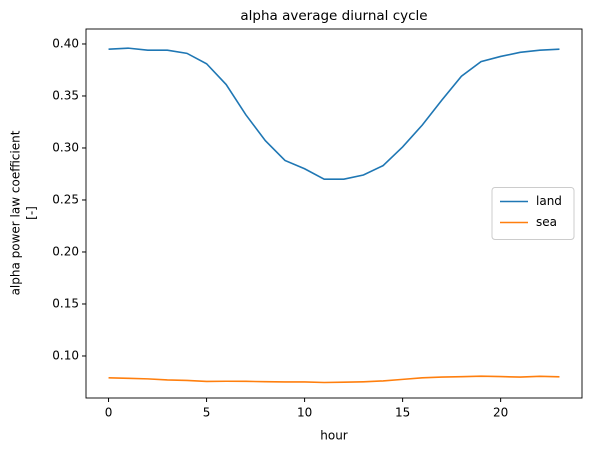  I want to click on y-tick-label: 0.40, so click(65, 43).